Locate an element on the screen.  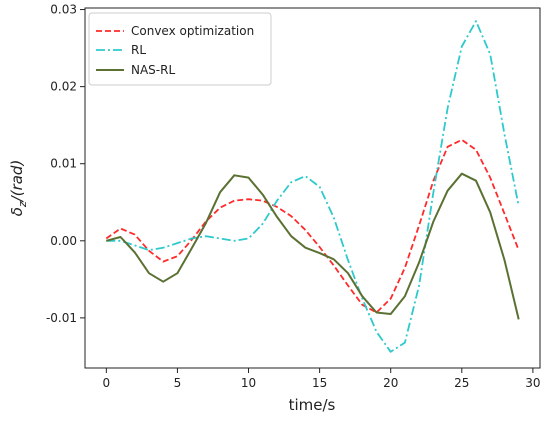
y-tick-label: 0.02 is located at coordinates (63, 87).